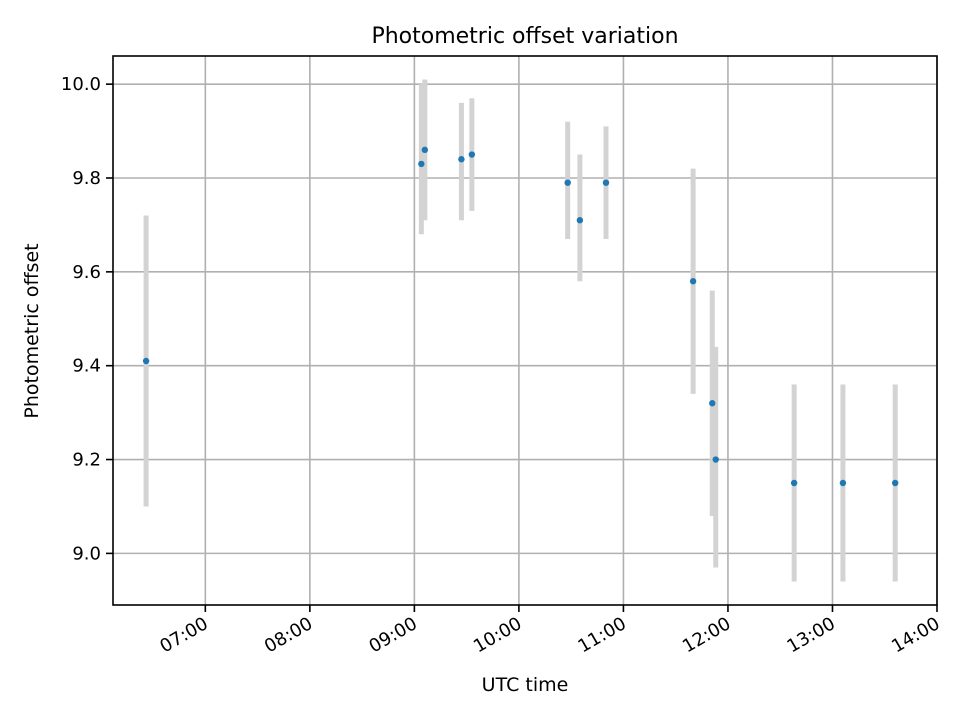 The width and height of the screenshot is (960, 720). I want to click on y-axis: 9.0 9.2 9.4 9.6 9.8 10.0, so click(87, 319).